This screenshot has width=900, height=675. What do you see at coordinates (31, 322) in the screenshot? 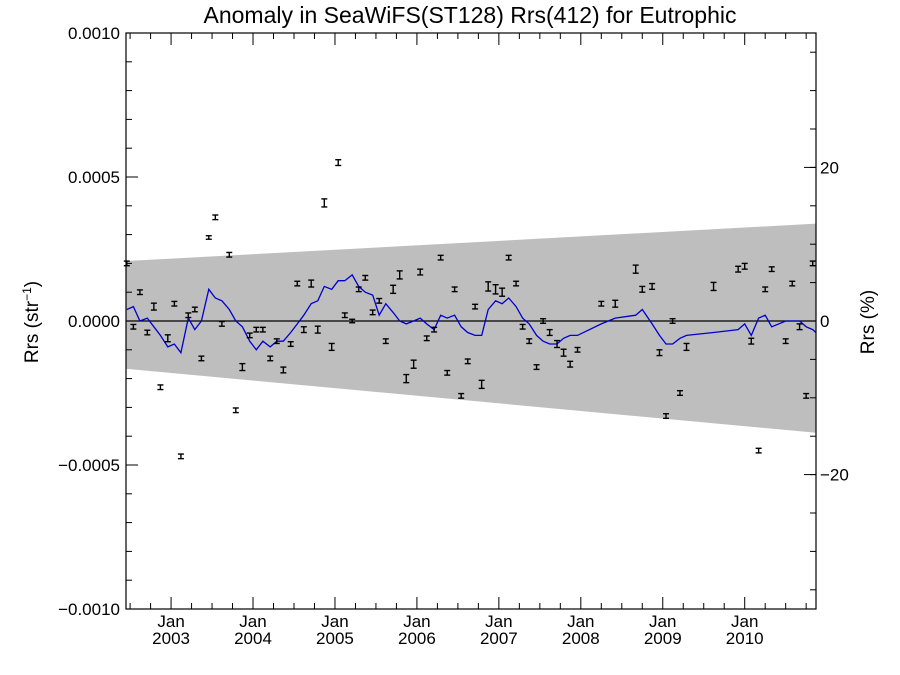
I see `y-axis-label-left: Rrs (str−1)` at bounding box center [31, 322].